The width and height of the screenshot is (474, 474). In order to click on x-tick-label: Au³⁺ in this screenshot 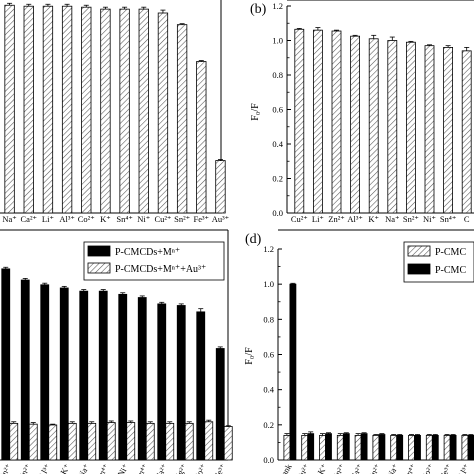, I will do `click(220, 219)`.